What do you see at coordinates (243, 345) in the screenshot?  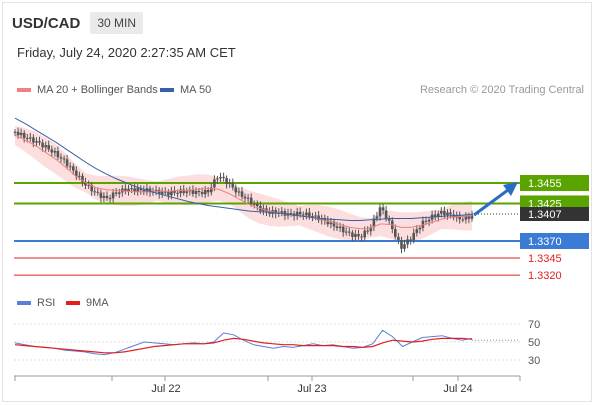 I see `9ma-line` at bounding box center [243, 345].